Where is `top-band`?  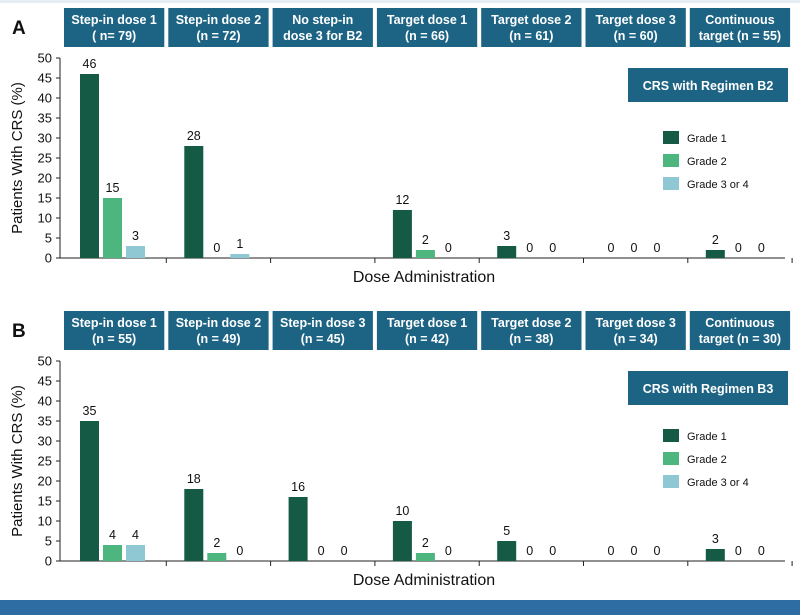 top-band is located at coordinates (400, 1).